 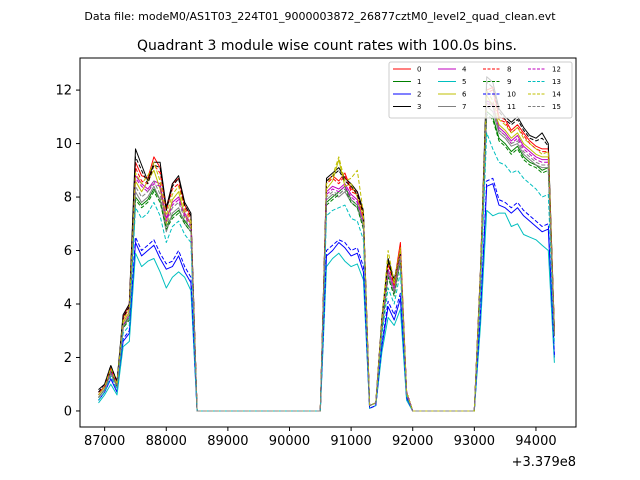 What do you see at coordinates (350, 441) in the screenshot?
I see `x-tick-label: 91000` at bounding box center [350, 441].